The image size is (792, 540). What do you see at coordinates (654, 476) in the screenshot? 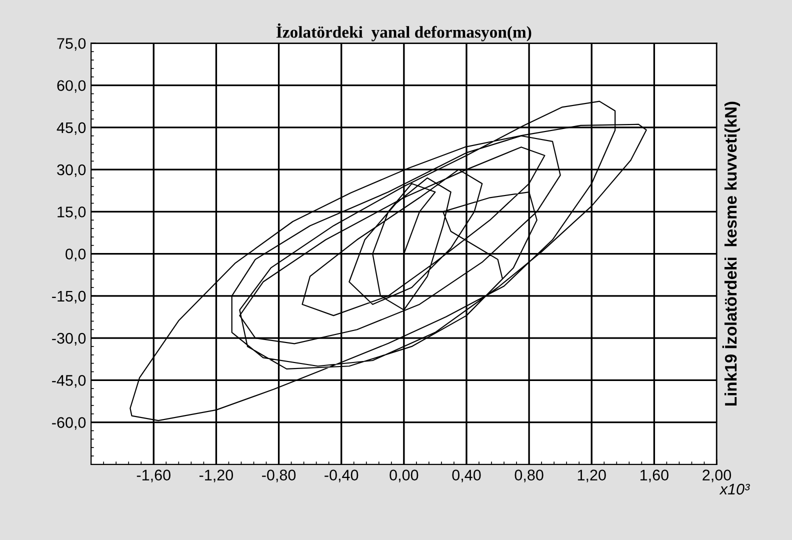
I see `x-tick-label: 1,60` at bounding box center [654, 476].